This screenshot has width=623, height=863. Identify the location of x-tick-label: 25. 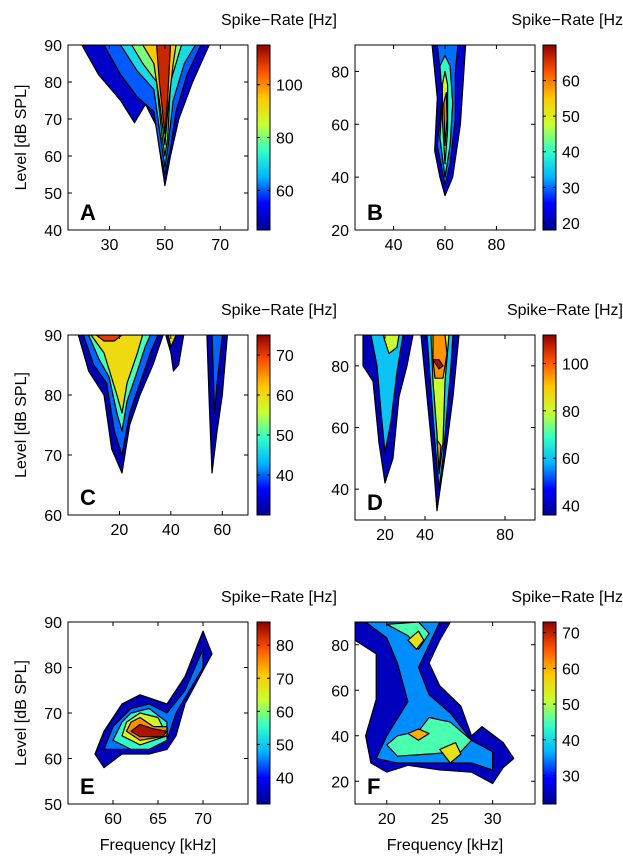
(440, 819).